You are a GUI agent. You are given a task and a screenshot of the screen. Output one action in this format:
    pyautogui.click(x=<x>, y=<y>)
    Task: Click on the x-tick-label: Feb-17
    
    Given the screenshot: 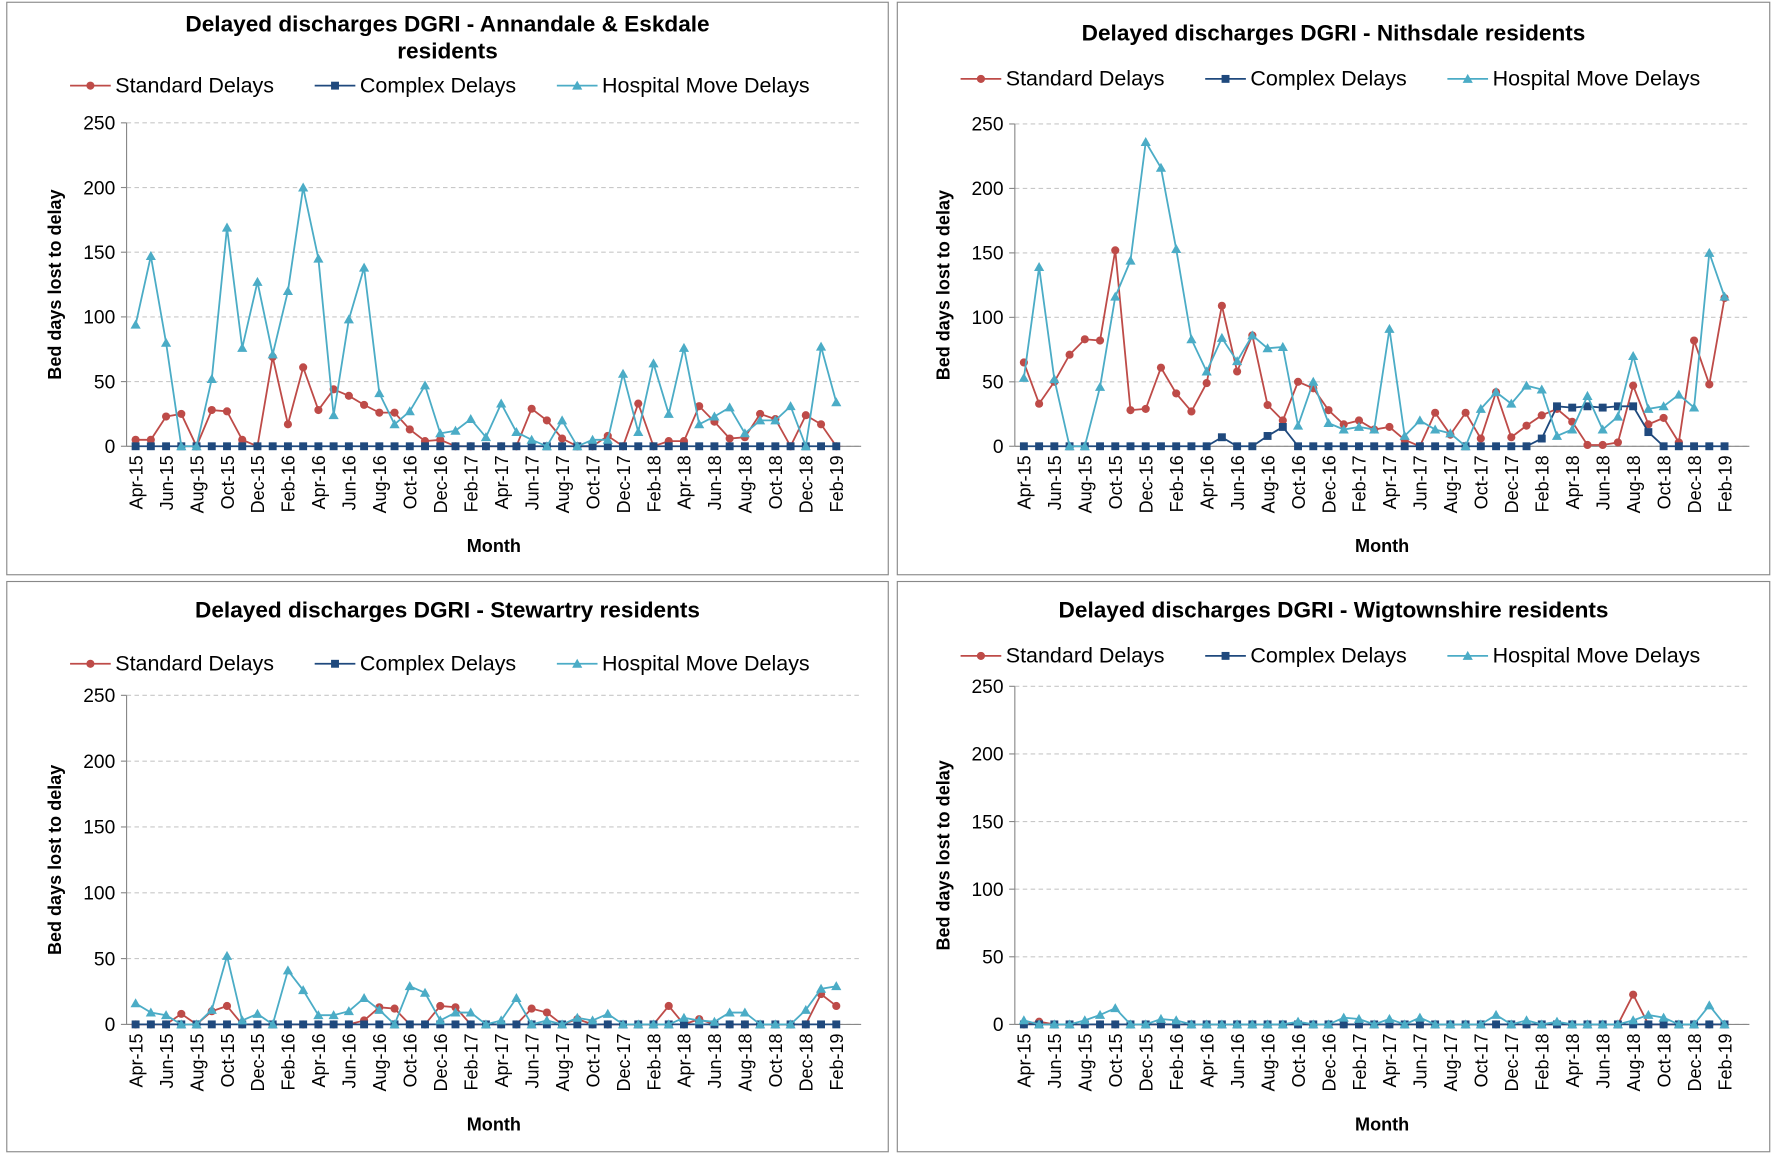 What is the action you would take?
    pyautogui.click(x=1360, y=483)
    